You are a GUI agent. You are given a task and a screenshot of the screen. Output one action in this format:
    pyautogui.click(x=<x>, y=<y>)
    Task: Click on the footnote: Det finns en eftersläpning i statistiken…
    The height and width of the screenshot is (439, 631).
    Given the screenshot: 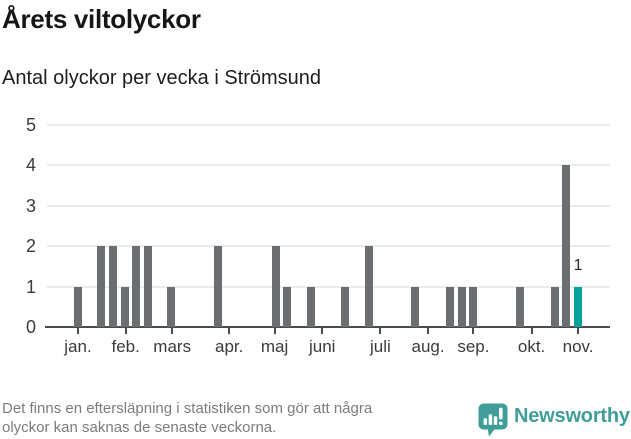 What is the action you would take?
    pyautogui.click(x=187, y=418)
    